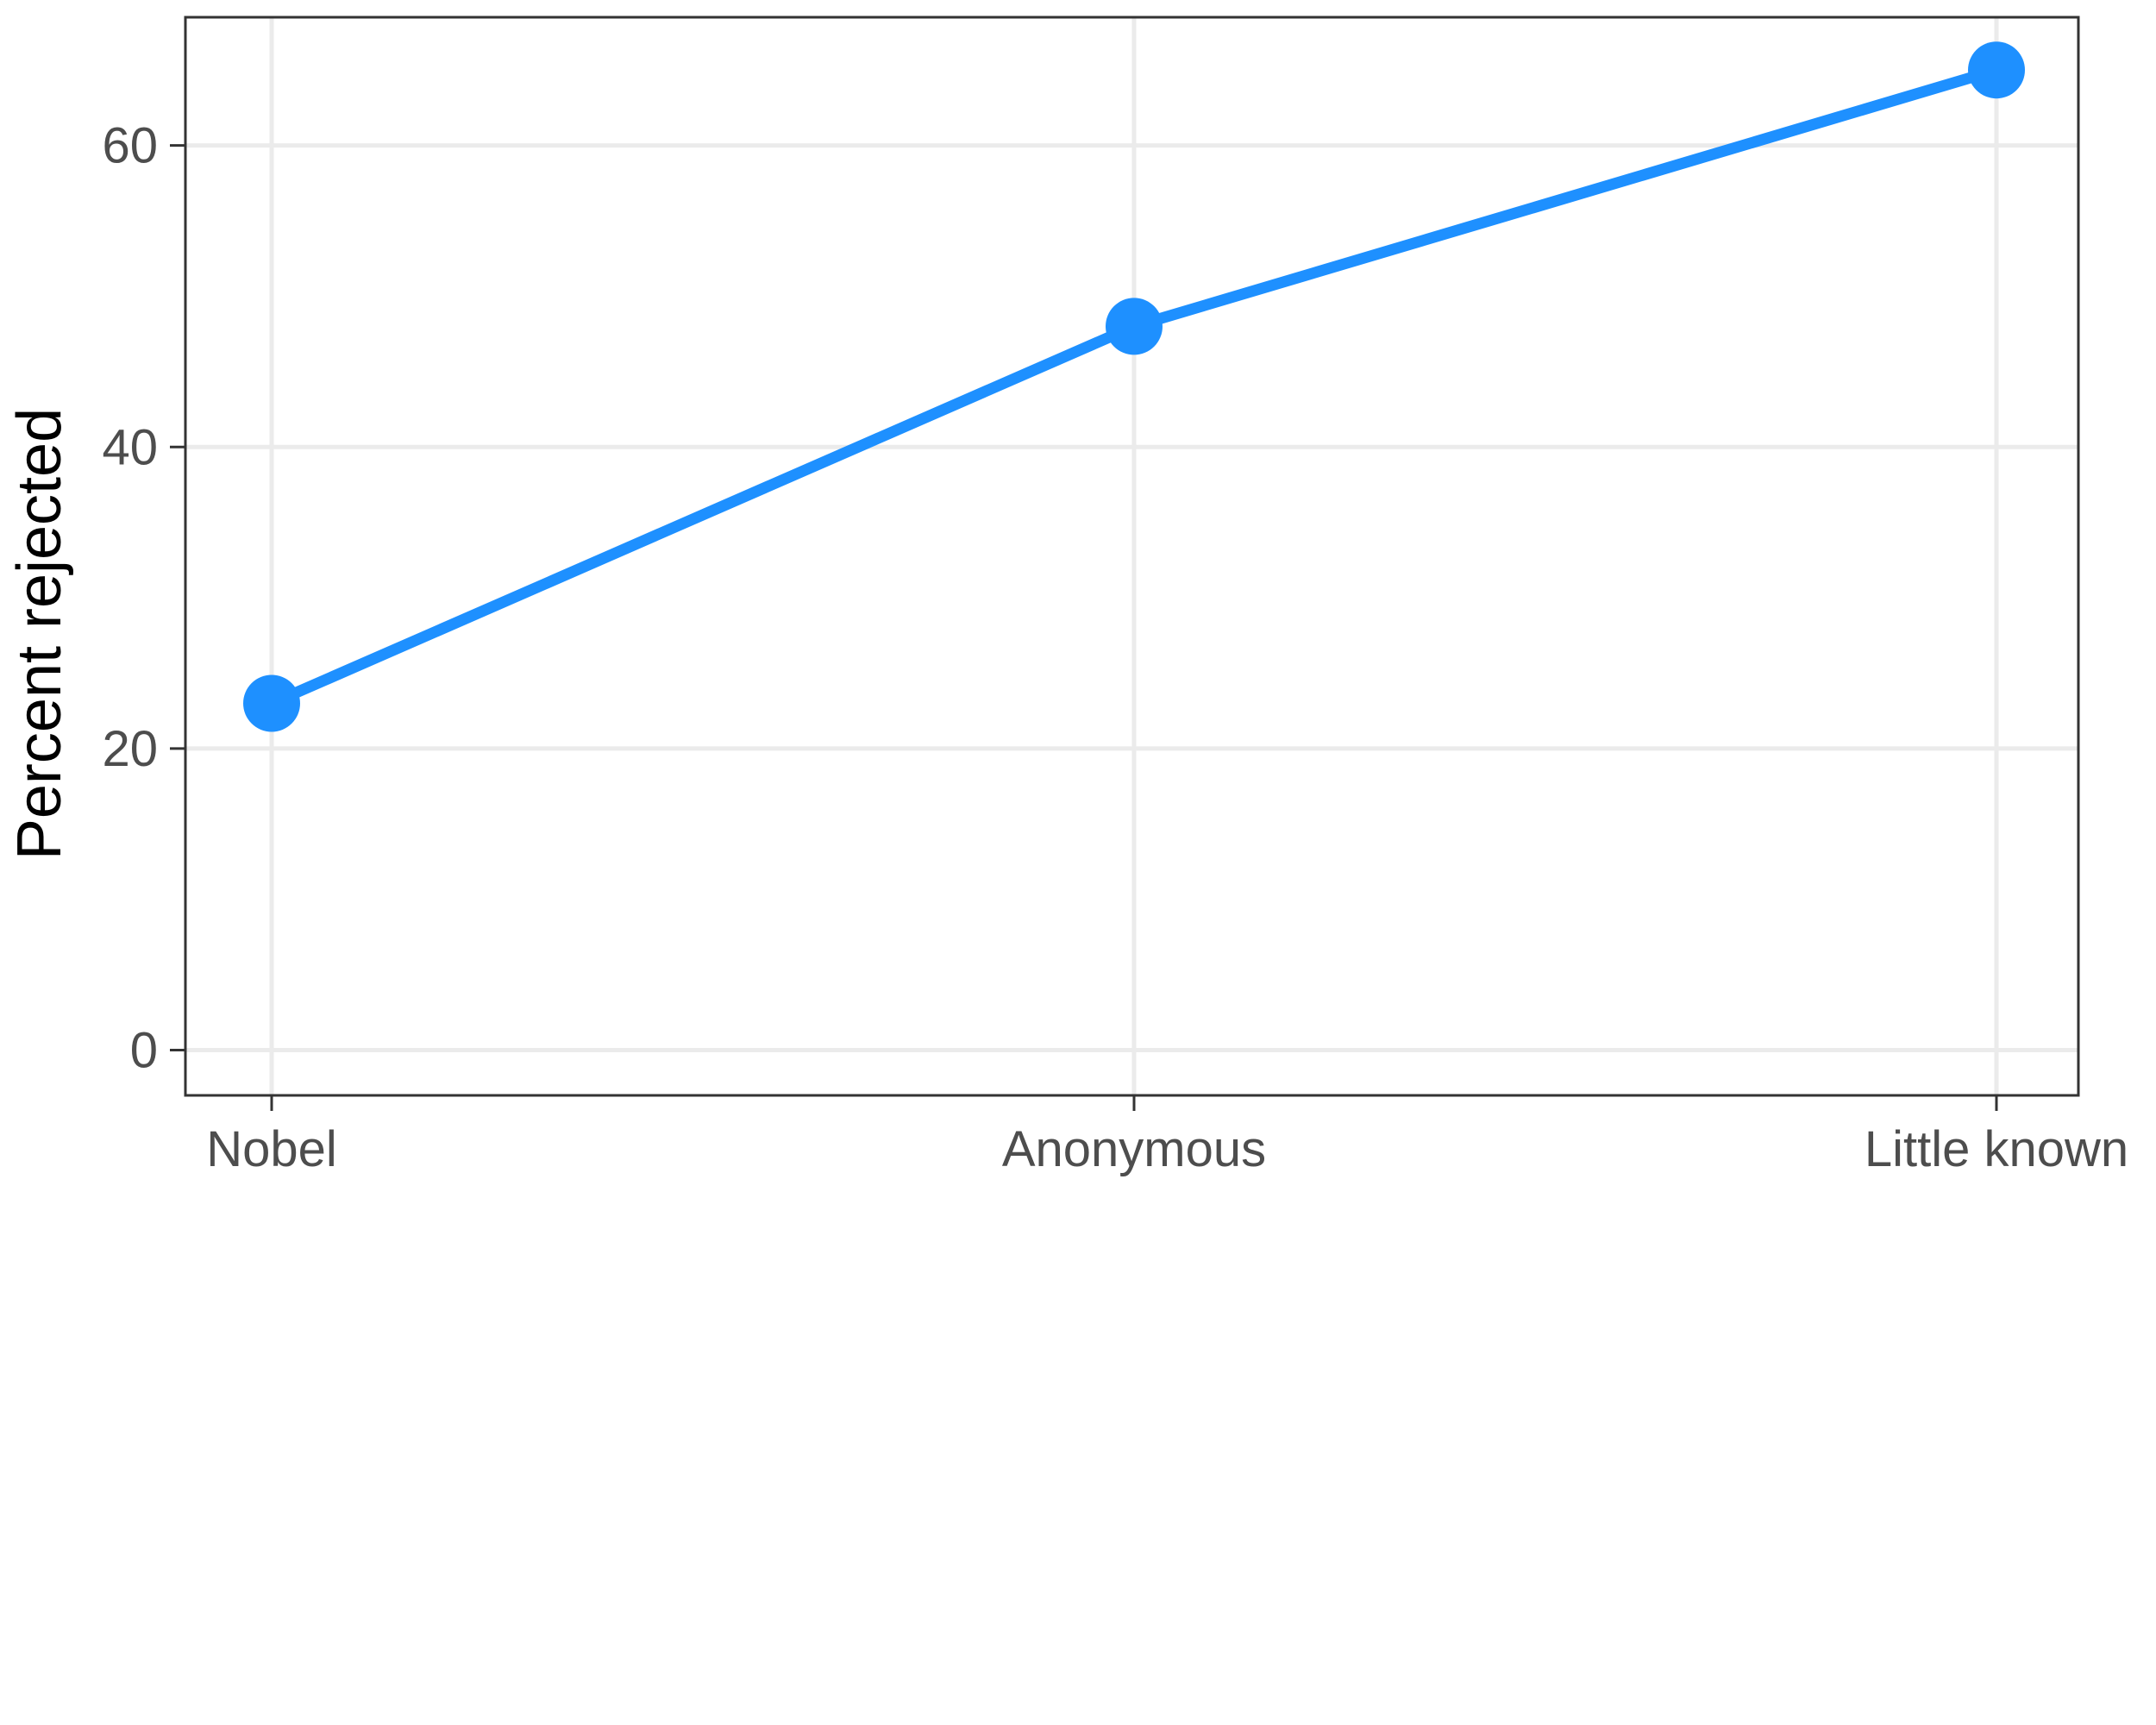 This screenshot has width=2156, height=1725. Describe the element at coordinates (144, 1051) in the screenshot. I see `y-tick-label: 0` at that location.